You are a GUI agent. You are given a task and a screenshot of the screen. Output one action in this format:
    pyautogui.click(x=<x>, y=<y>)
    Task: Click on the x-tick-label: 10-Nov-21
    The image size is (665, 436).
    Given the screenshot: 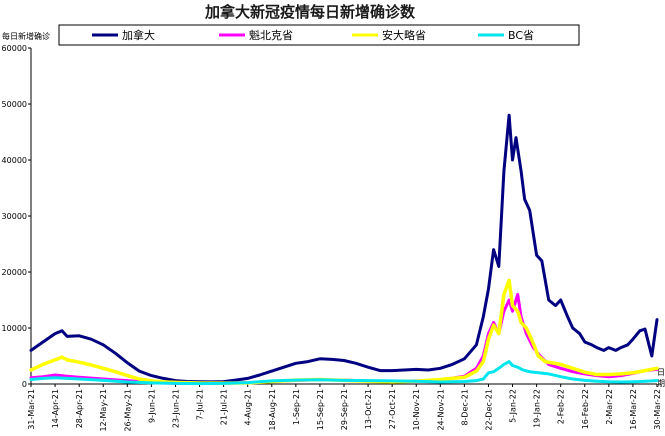 What is the action you would take?
    pyautogui.click(x=416, y=410)
    